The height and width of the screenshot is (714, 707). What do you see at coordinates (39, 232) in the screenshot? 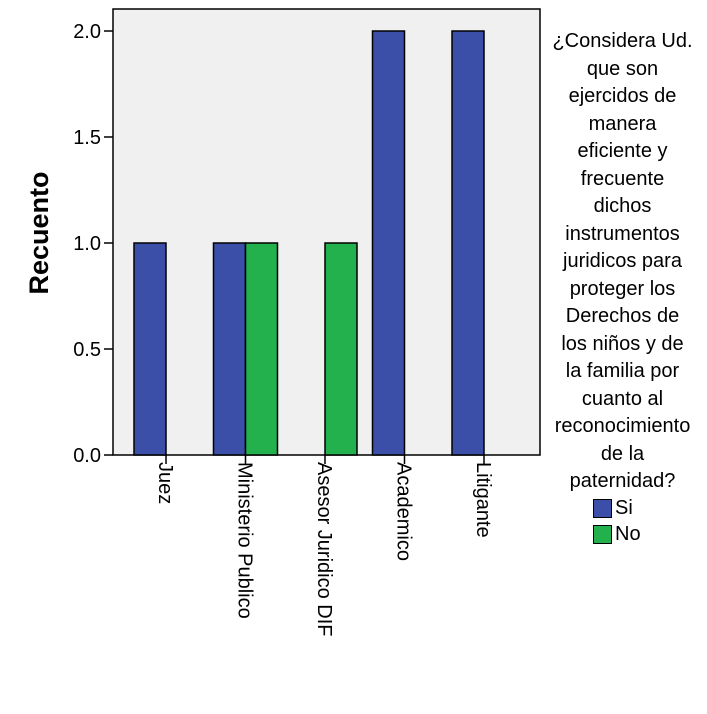
I see `y-axis-title: Recuento` at bounding box center [39, 232].